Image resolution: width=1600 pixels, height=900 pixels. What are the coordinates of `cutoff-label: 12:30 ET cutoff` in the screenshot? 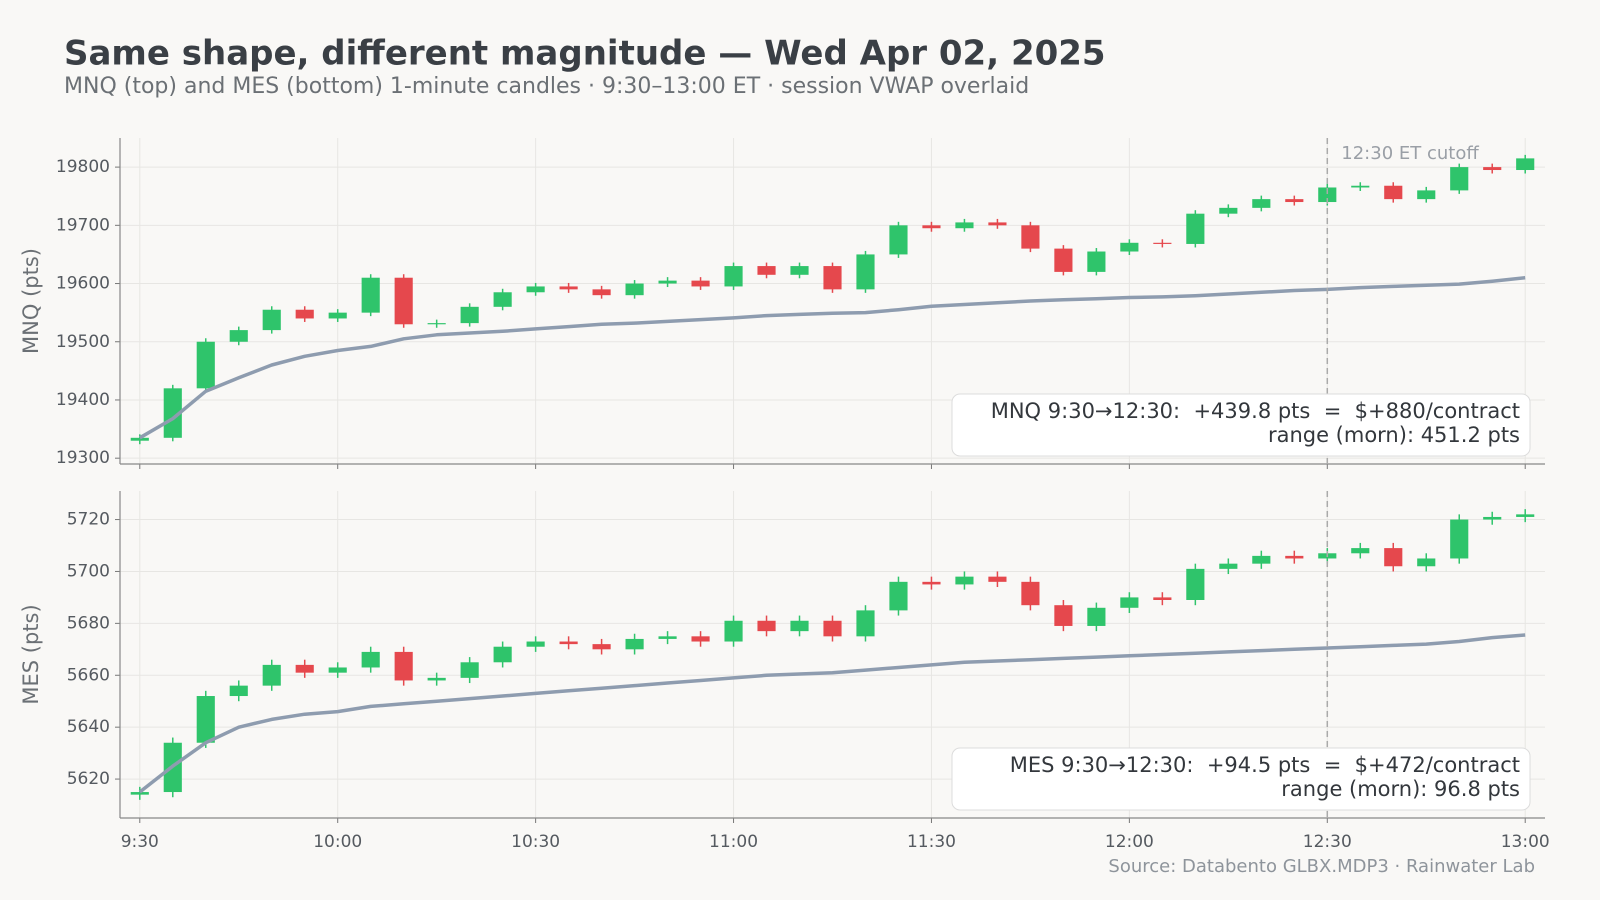 It's located at (1410, 153).